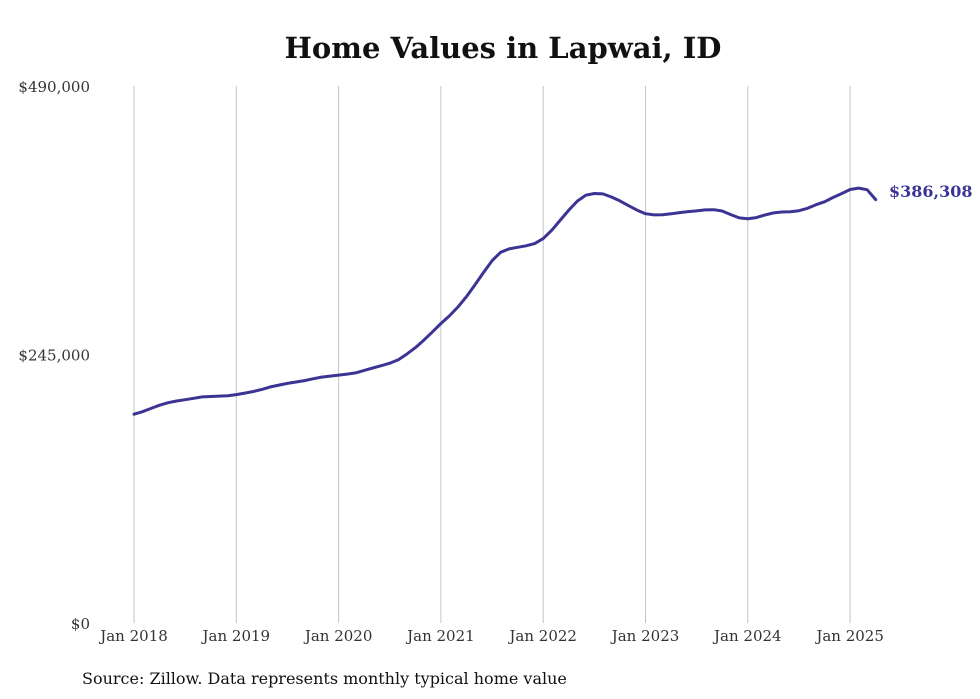  Describe the element at coordinates (542, 636) in the screenshot. I see `x-tick-label: Jan 2022` at that location.